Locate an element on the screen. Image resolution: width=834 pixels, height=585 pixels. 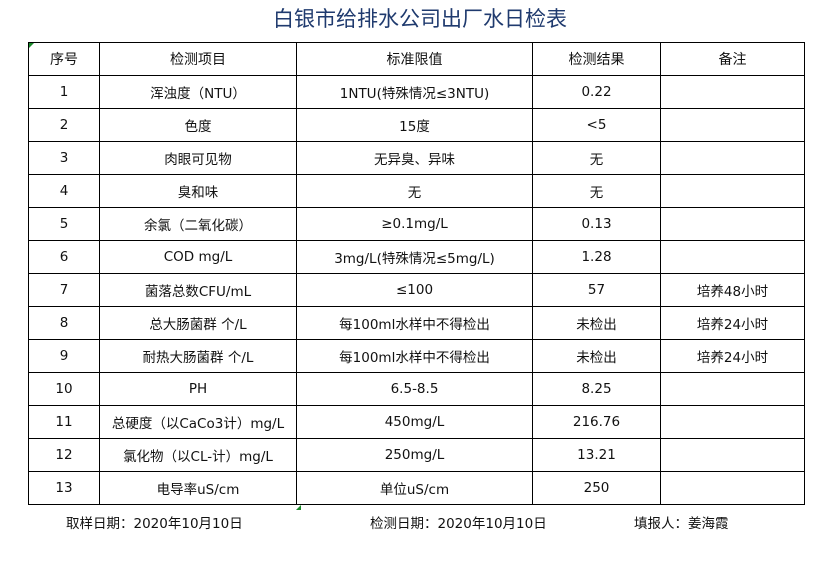
table-row: 1 浑浊度（NTU） 1NTU(特殊情况≤3NTU) 0.22 is located at coordinates (416, 92).